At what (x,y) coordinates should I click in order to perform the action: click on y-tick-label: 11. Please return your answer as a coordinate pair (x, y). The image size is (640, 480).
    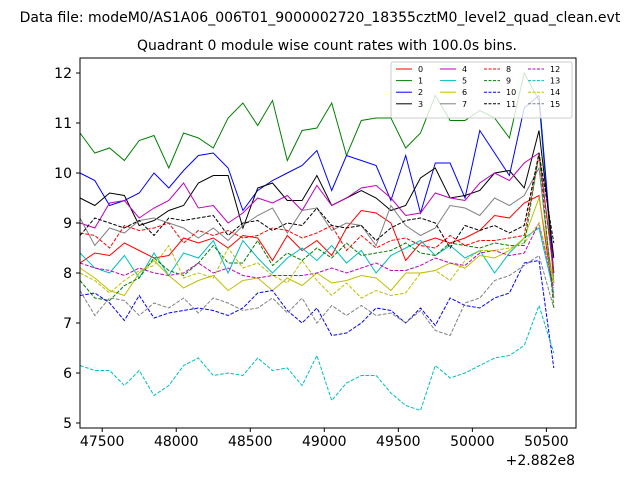
    Looking at the image, I should click on (63, 124).